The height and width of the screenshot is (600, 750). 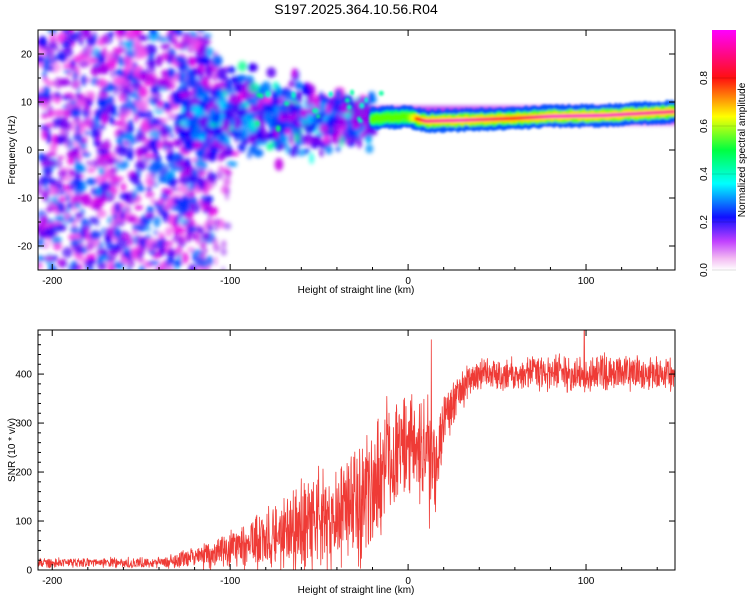 I want to click on spectrogram-x-label: Height of straight line (km), so click(x=356, y=290).